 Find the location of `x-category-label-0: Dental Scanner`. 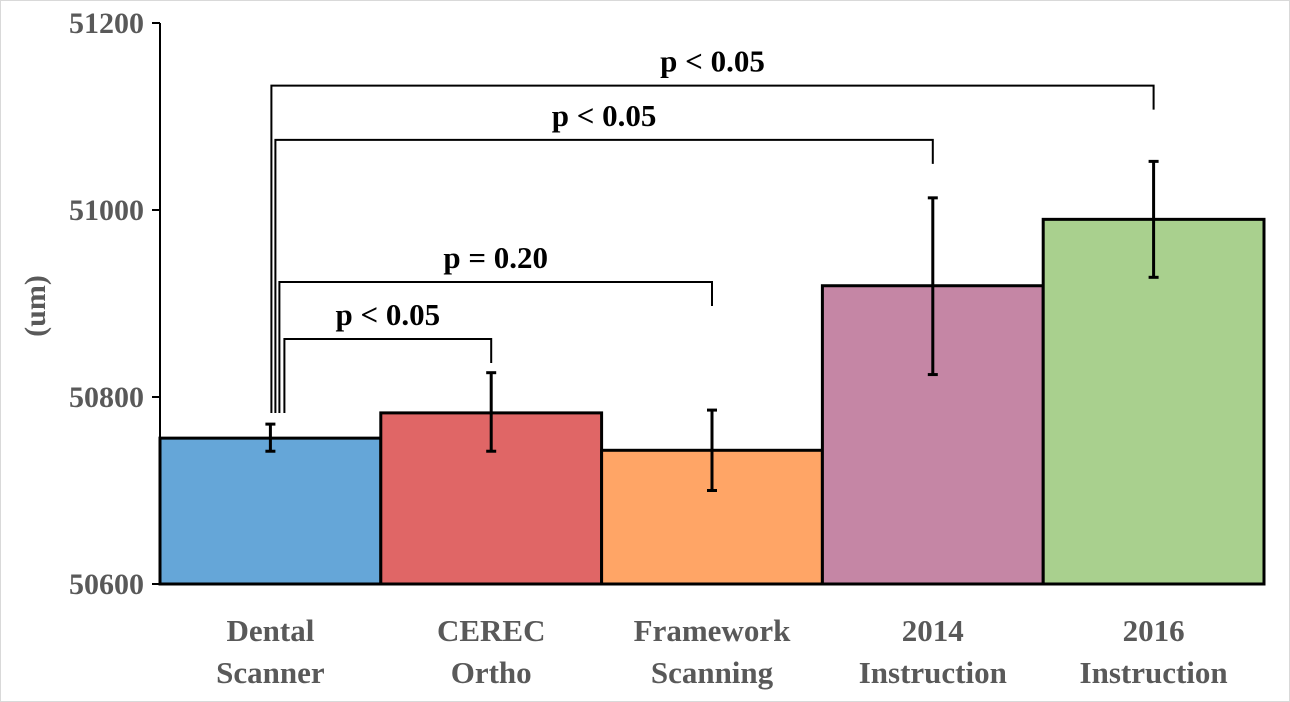

x-category-label-0: Dental Scanner is located at coordinates (270, 651).